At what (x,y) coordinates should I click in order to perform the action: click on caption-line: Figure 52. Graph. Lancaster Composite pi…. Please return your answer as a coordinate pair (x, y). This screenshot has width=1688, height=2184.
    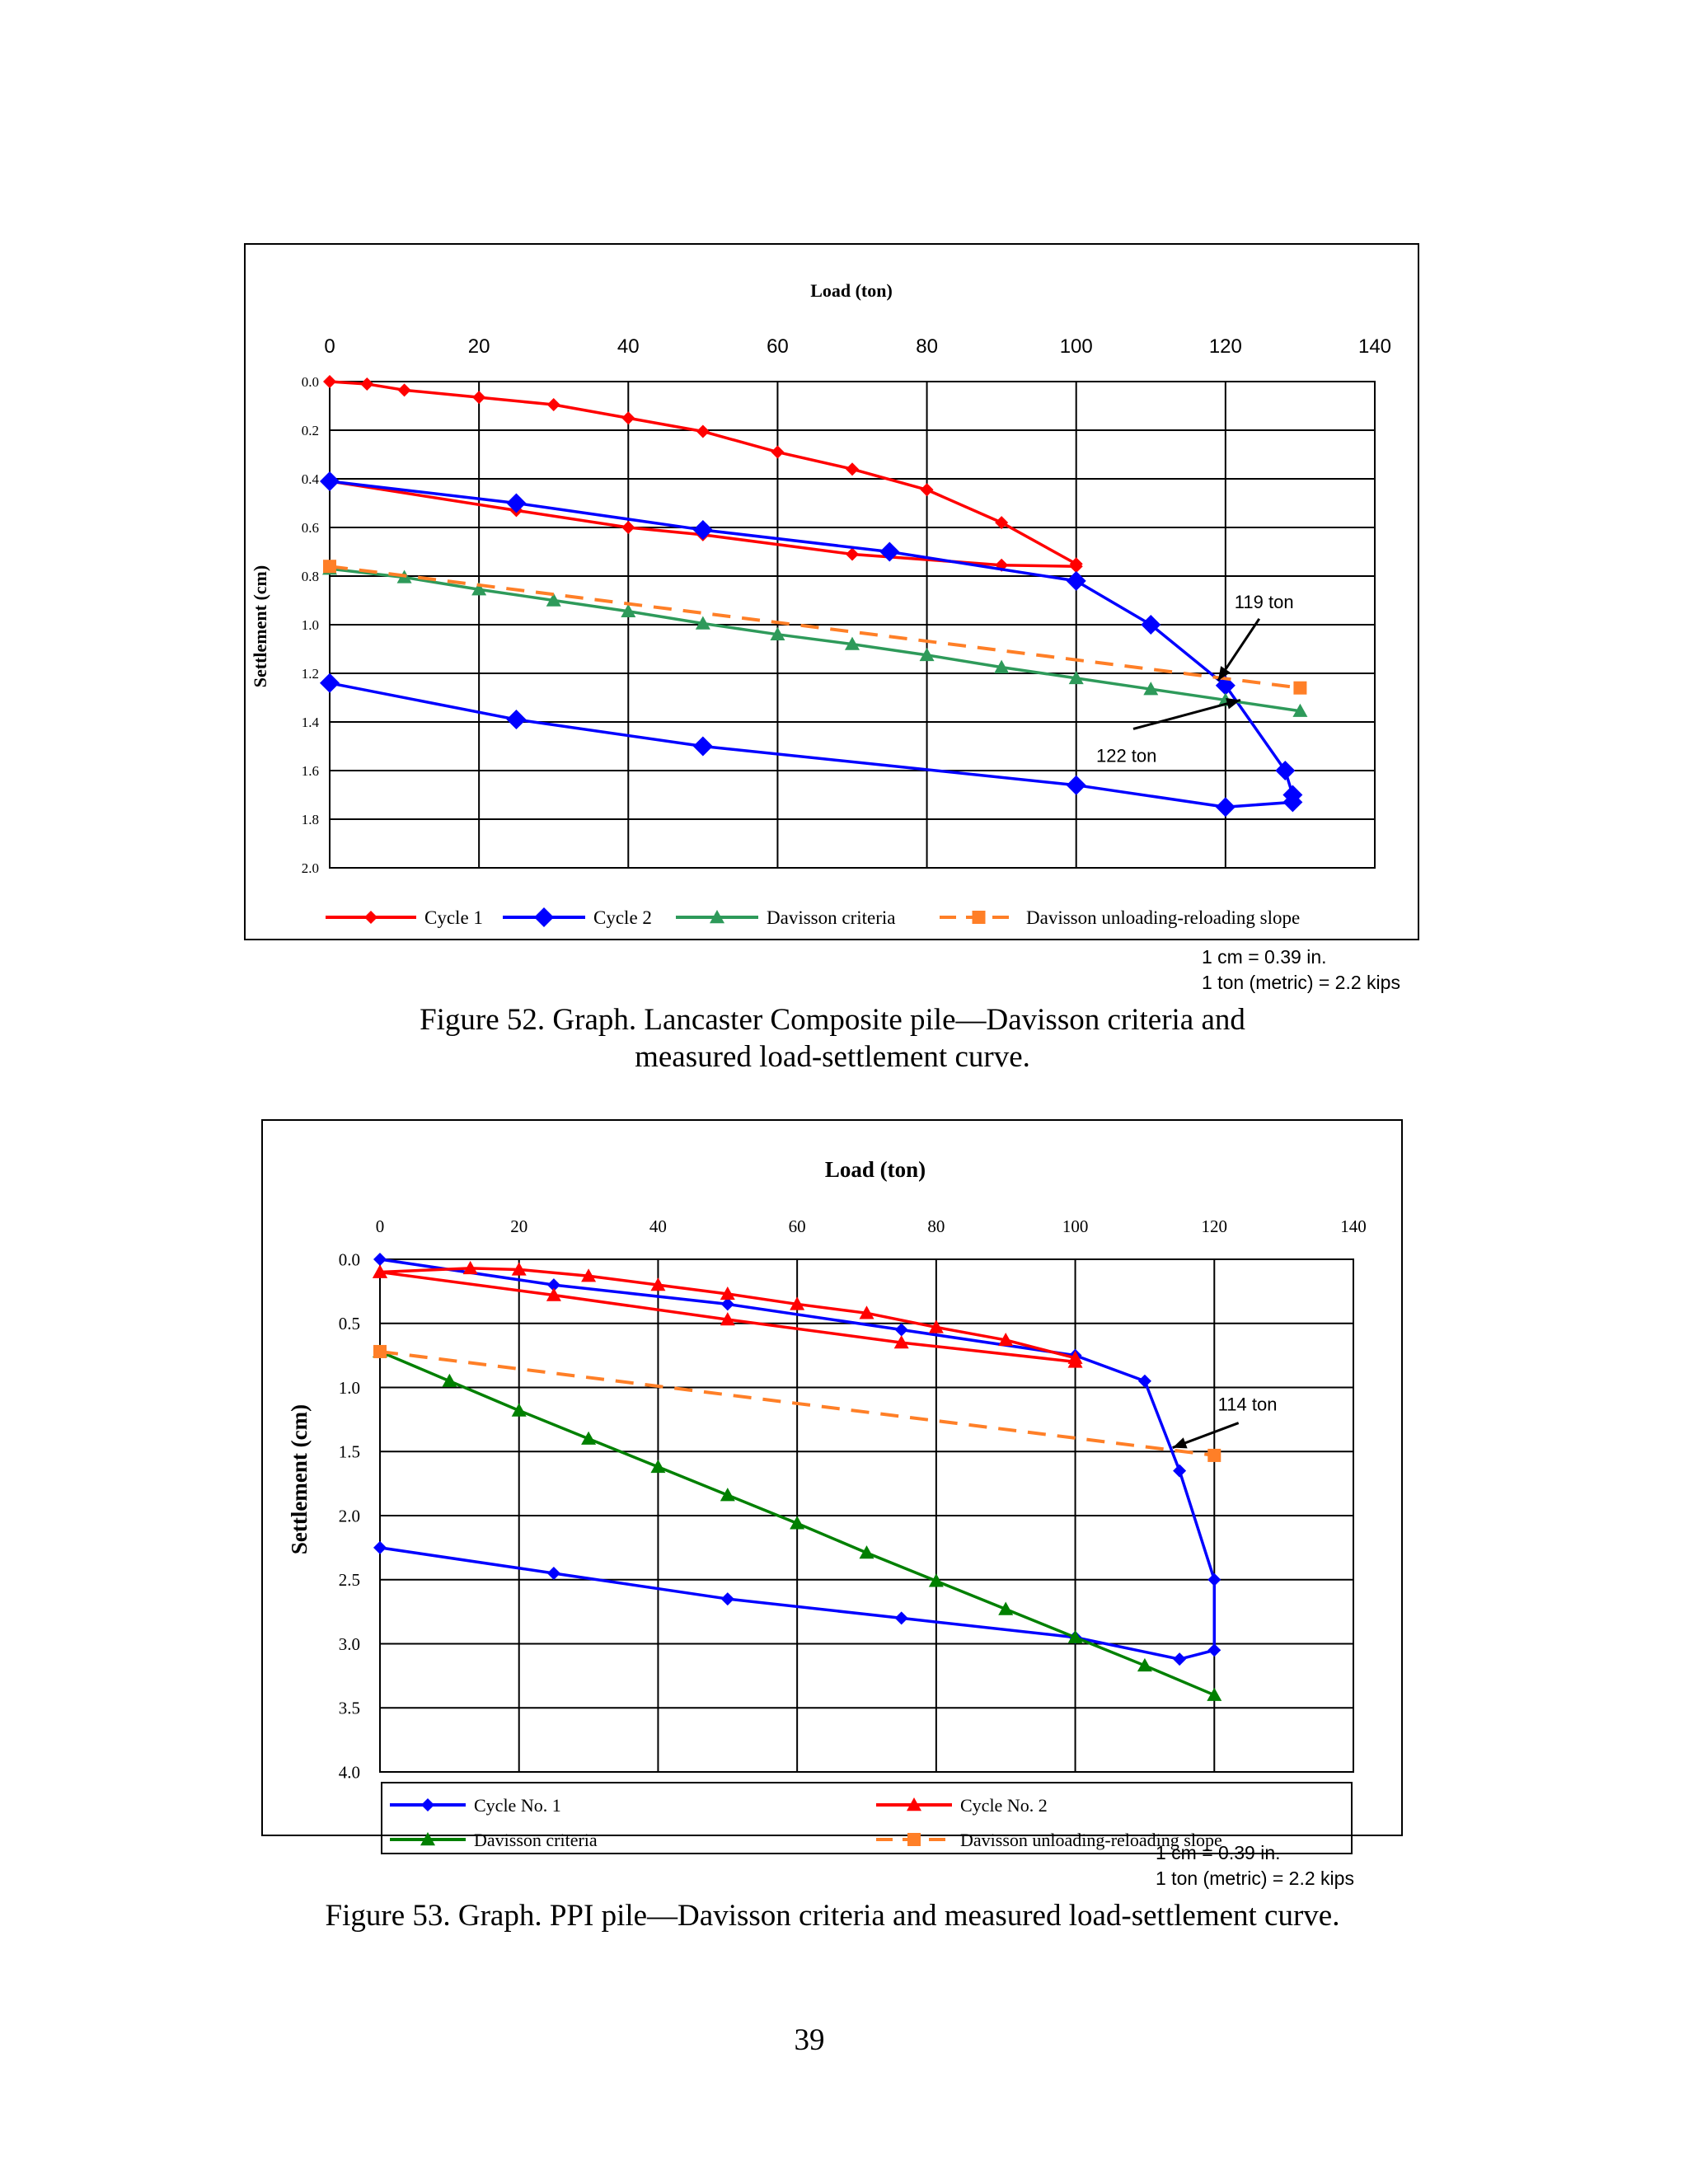
    Looking at the image, I should click on (833, 1020).